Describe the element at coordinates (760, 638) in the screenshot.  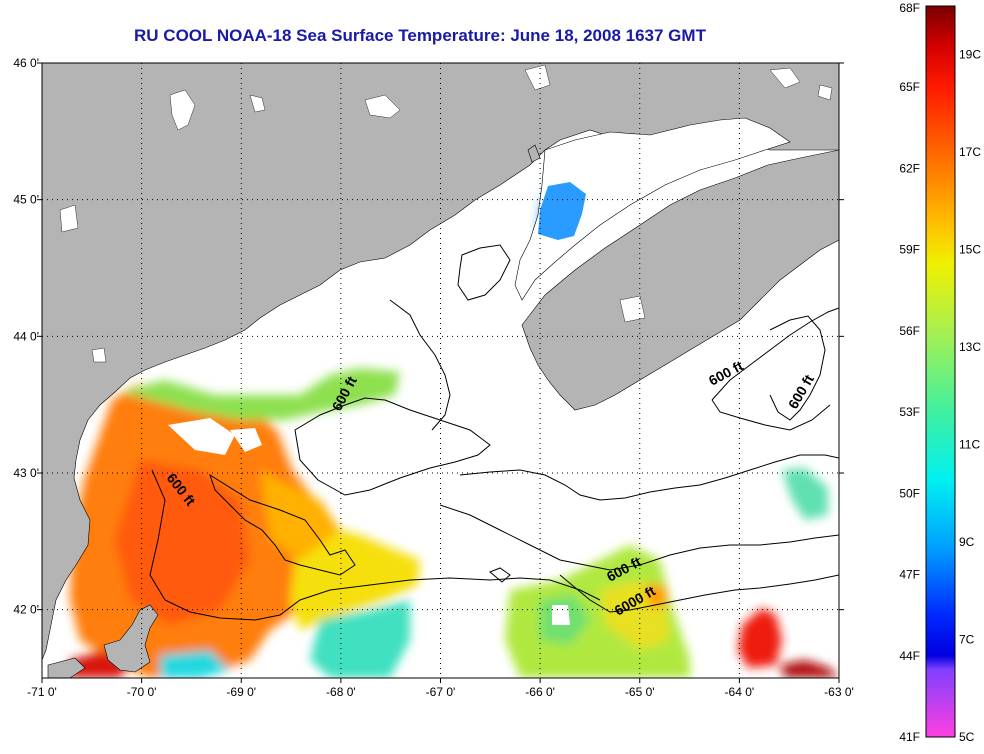
I see `sst-patch-southeast-red` at that location.